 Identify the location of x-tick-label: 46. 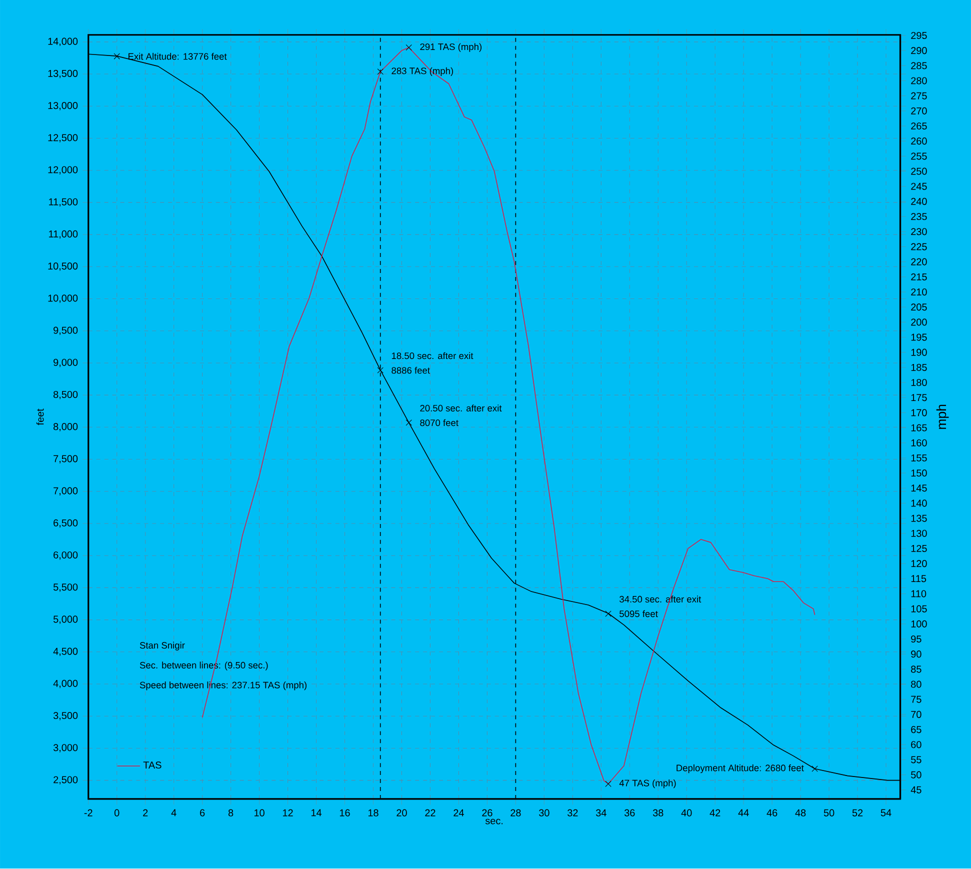
(772, 813).